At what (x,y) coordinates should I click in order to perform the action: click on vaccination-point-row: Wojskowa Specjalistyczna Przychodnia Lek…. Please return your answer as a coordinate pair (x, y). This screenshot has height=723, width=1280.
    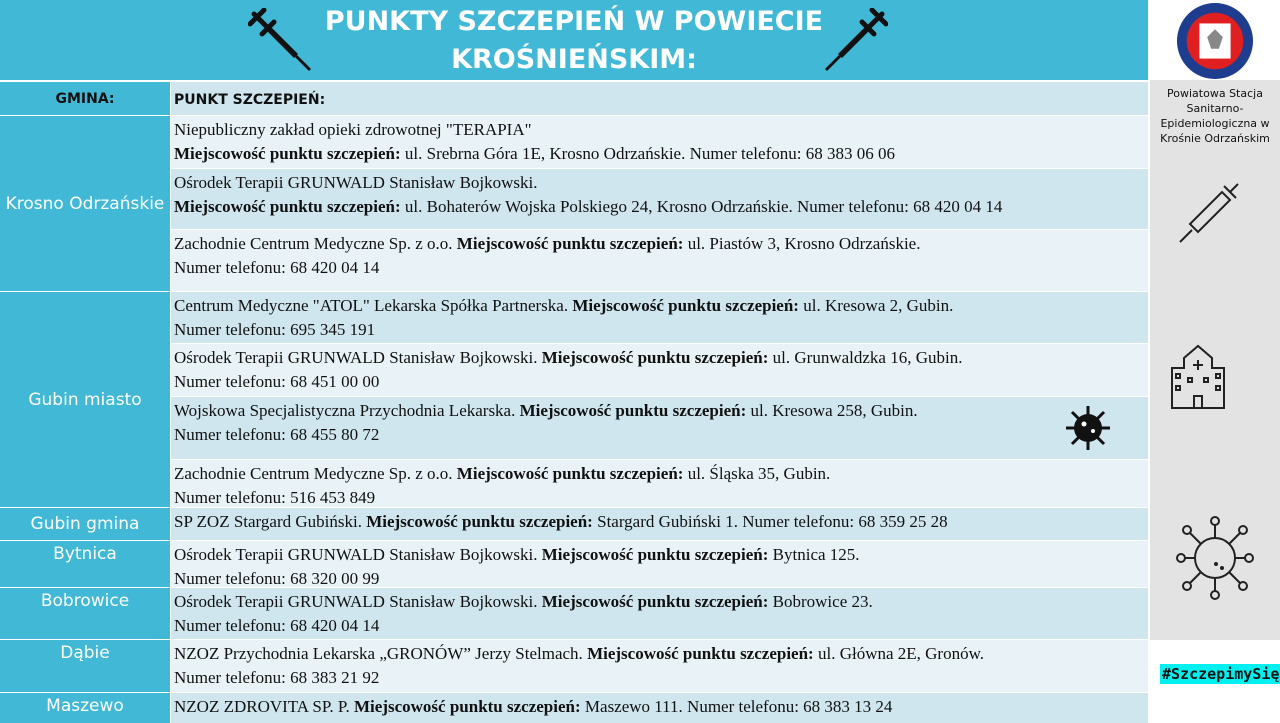
    Looking at the image, I should click on (659, 428).